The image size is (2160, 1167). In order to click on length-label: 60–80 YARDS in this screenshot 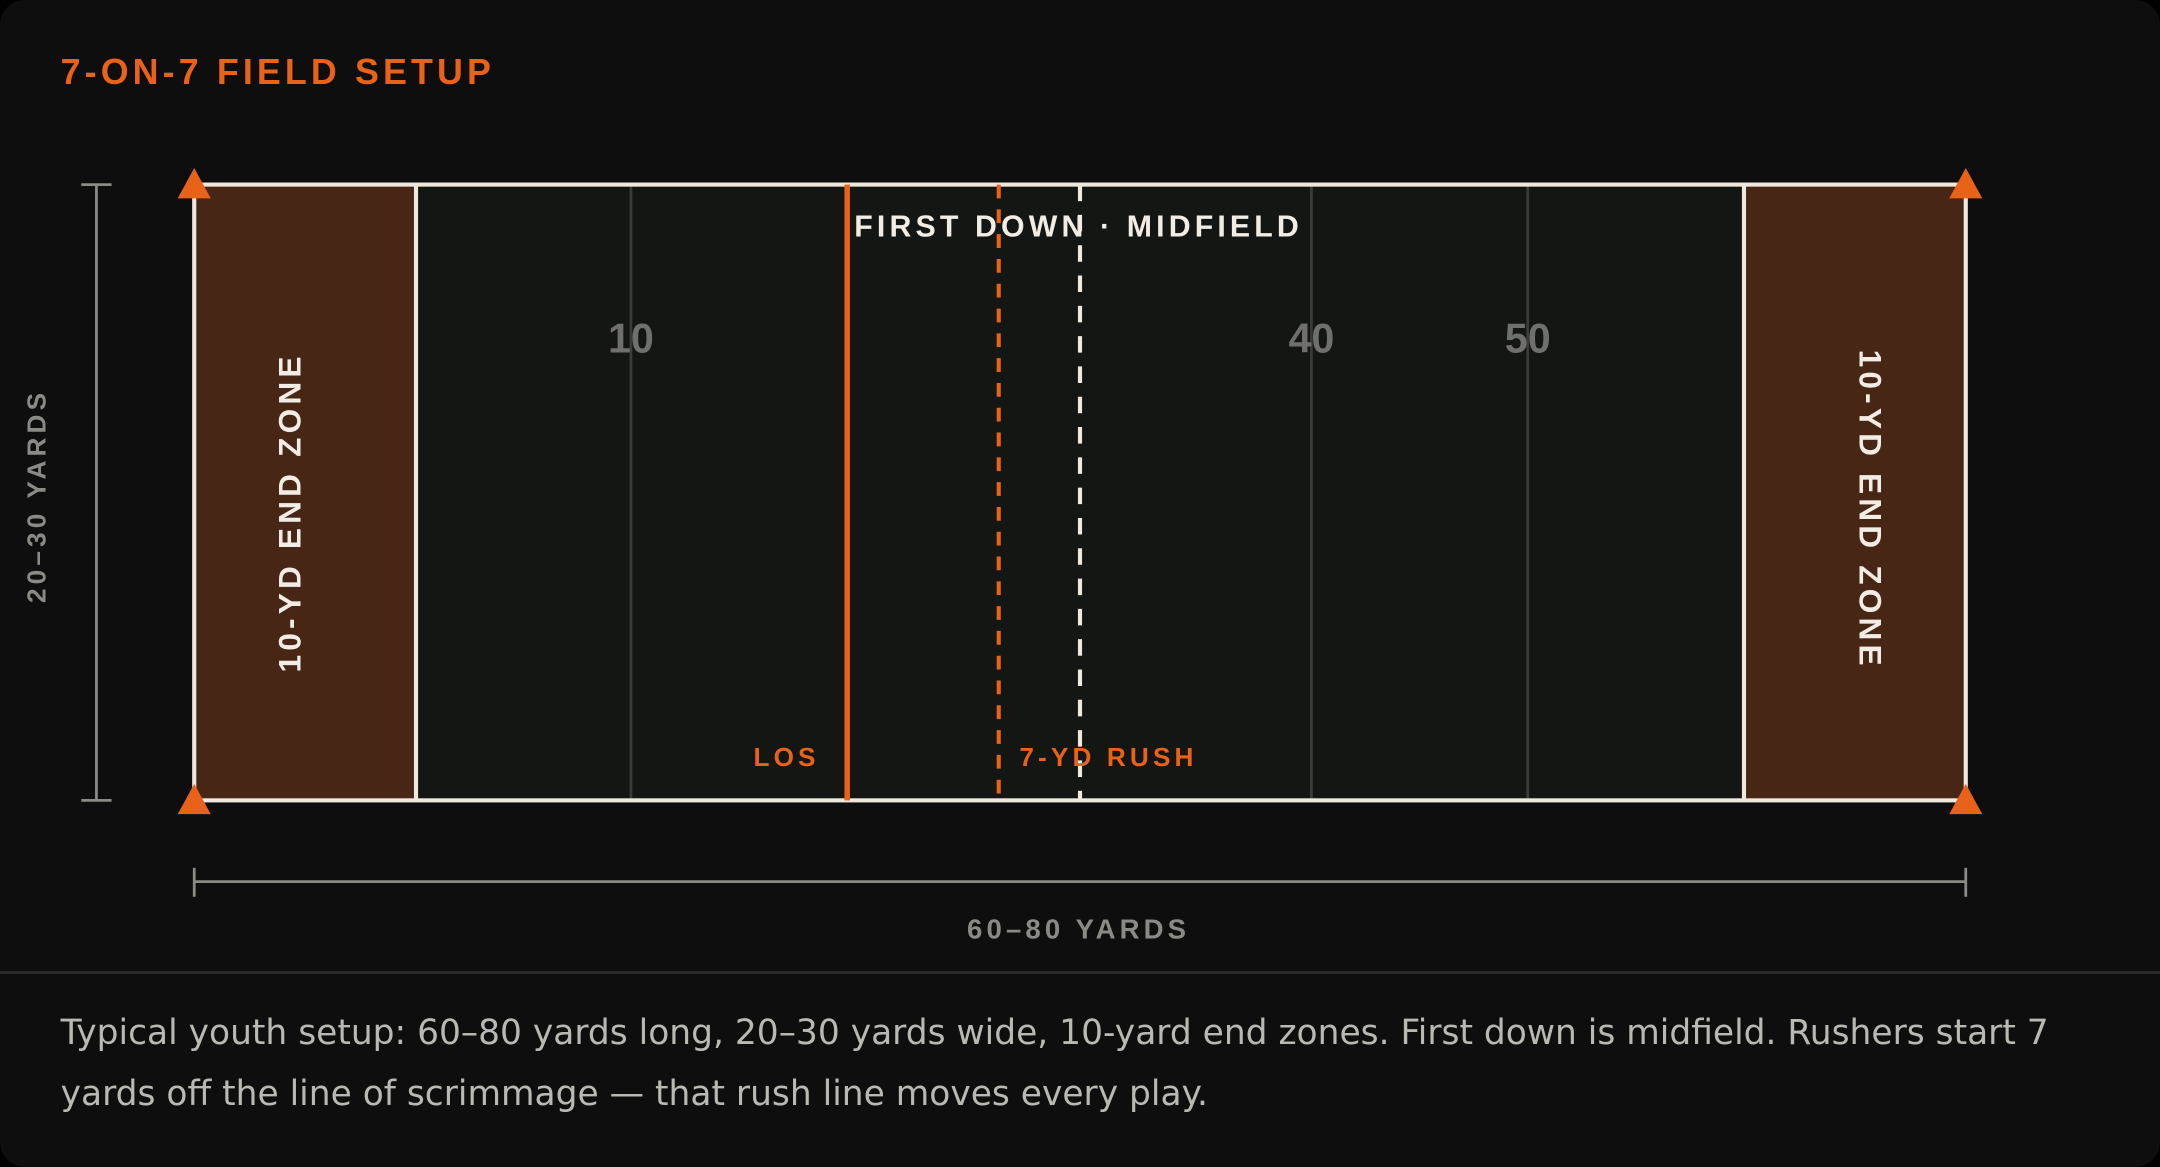, I will do `click(1078, 929)`.